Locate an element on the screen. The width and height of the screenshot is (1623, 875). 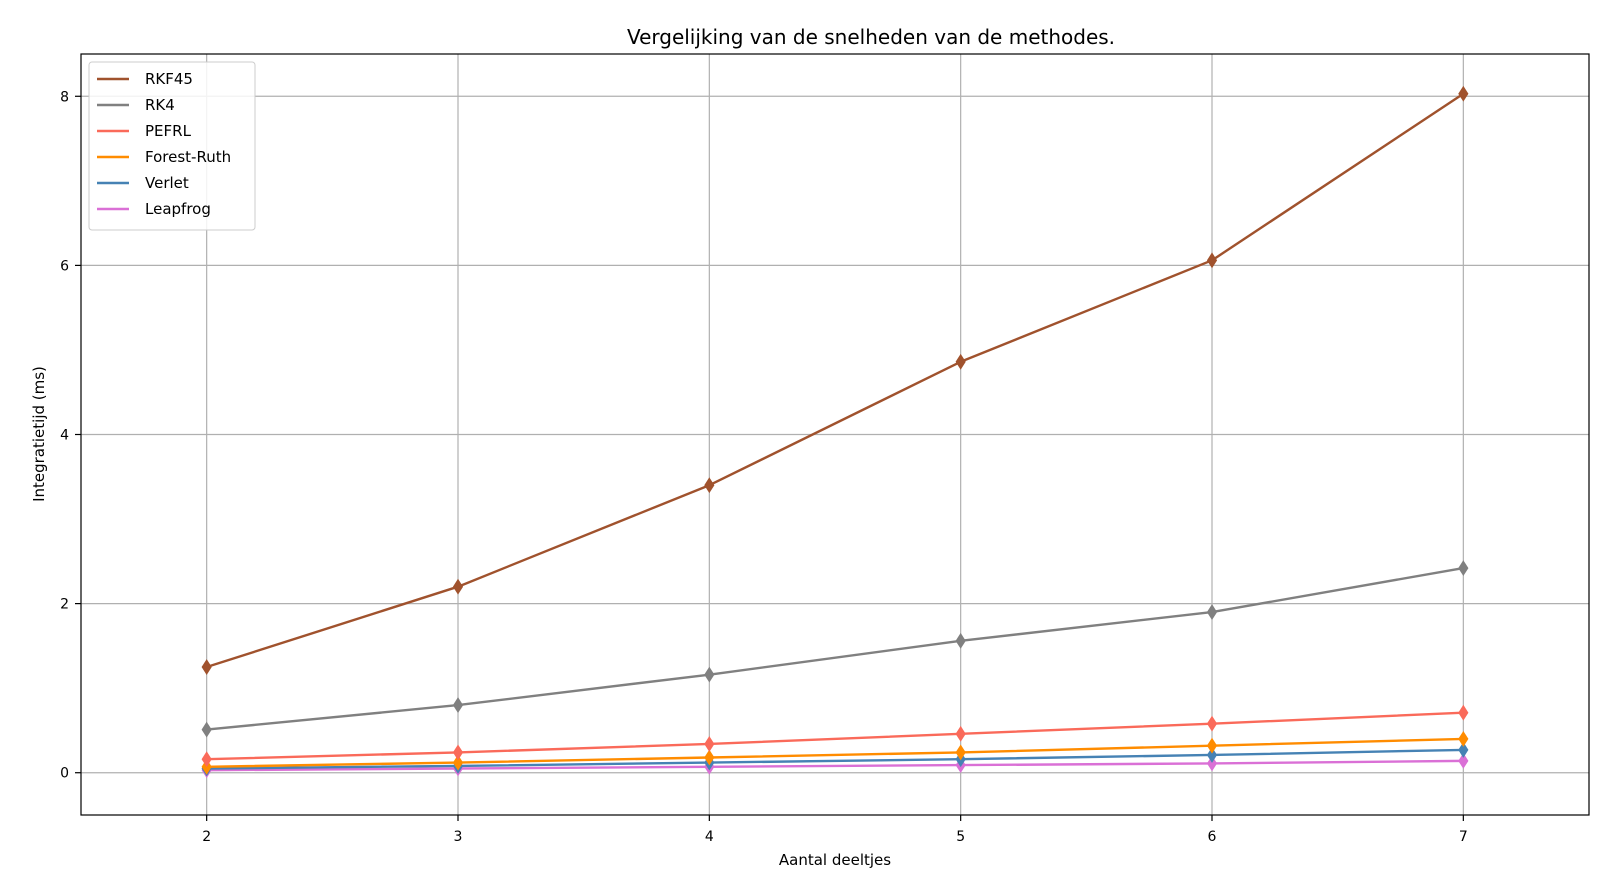
series-line-verlet is located at coordinates (835, 759).